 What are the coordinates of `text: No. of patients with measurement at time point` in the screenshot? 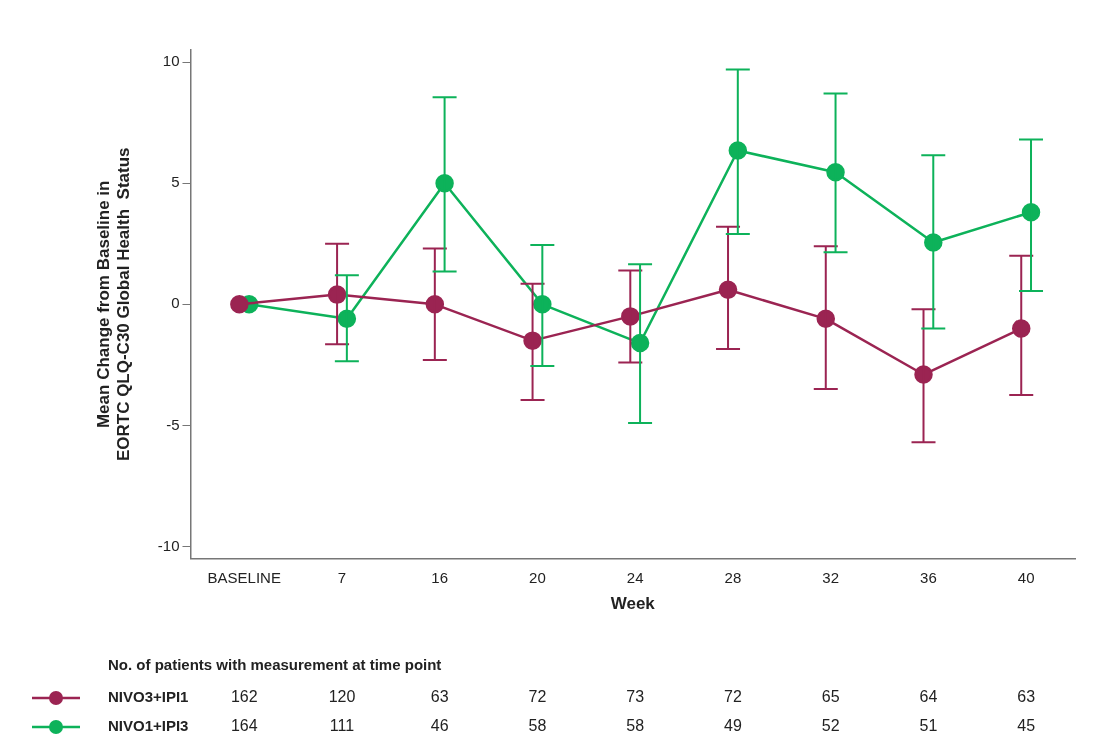 It's located at (275, 665).